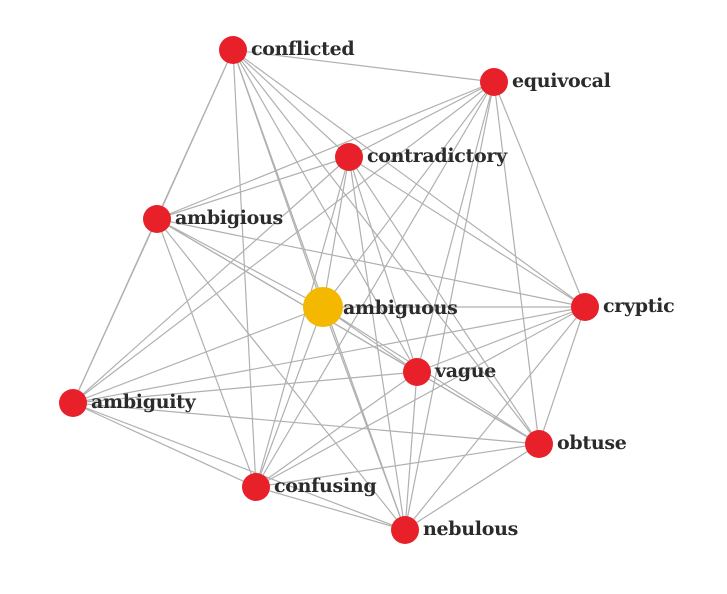 The height and width of the screenshot is (594, 727). What do you see at coordinates (400, 308) in the screenshot?
I see `node-label: ambiguous` at bounding box center [400, 308].